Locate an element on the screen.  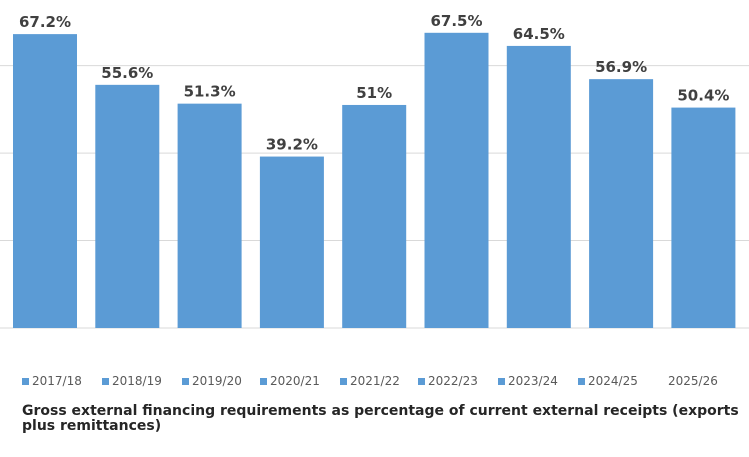
data-label: 67.2% is located at coordinates (45, 22).